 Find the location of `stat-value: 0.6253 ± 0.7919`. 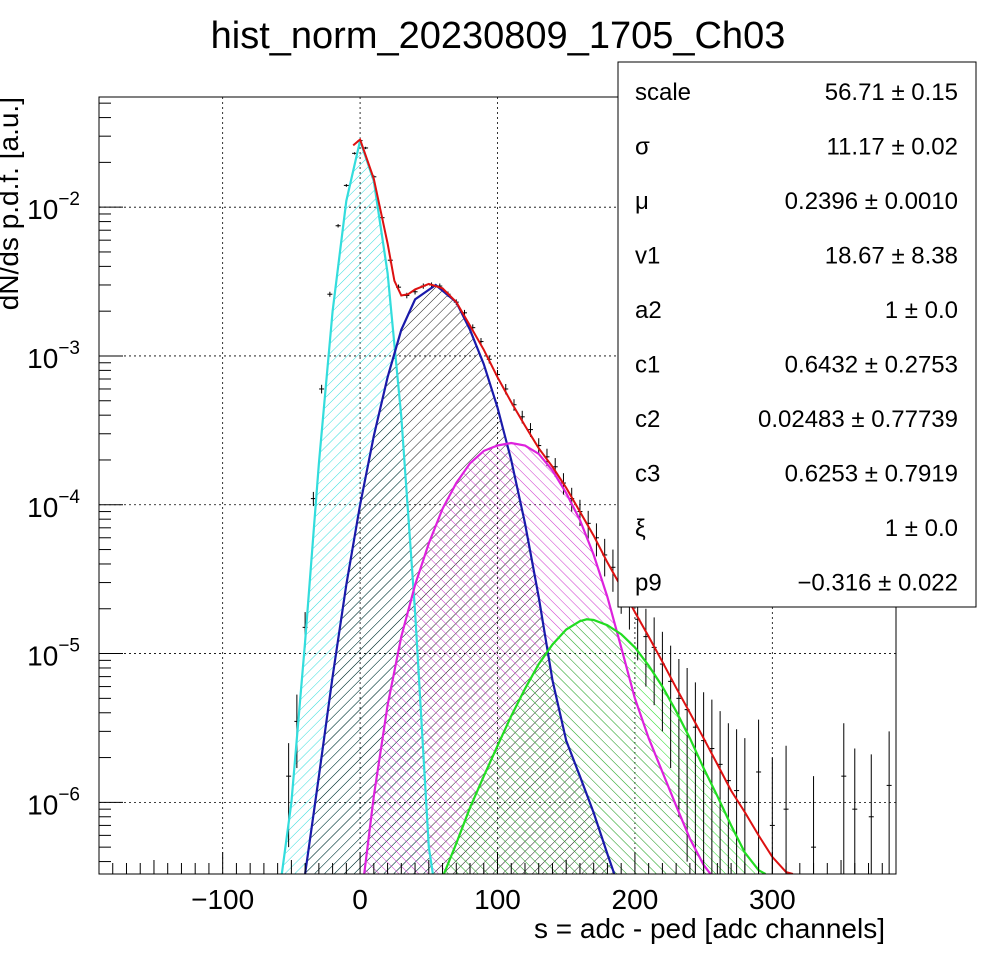

stat-value: 0.6253 ± 0.7919 is located at coordinates (871, 474).